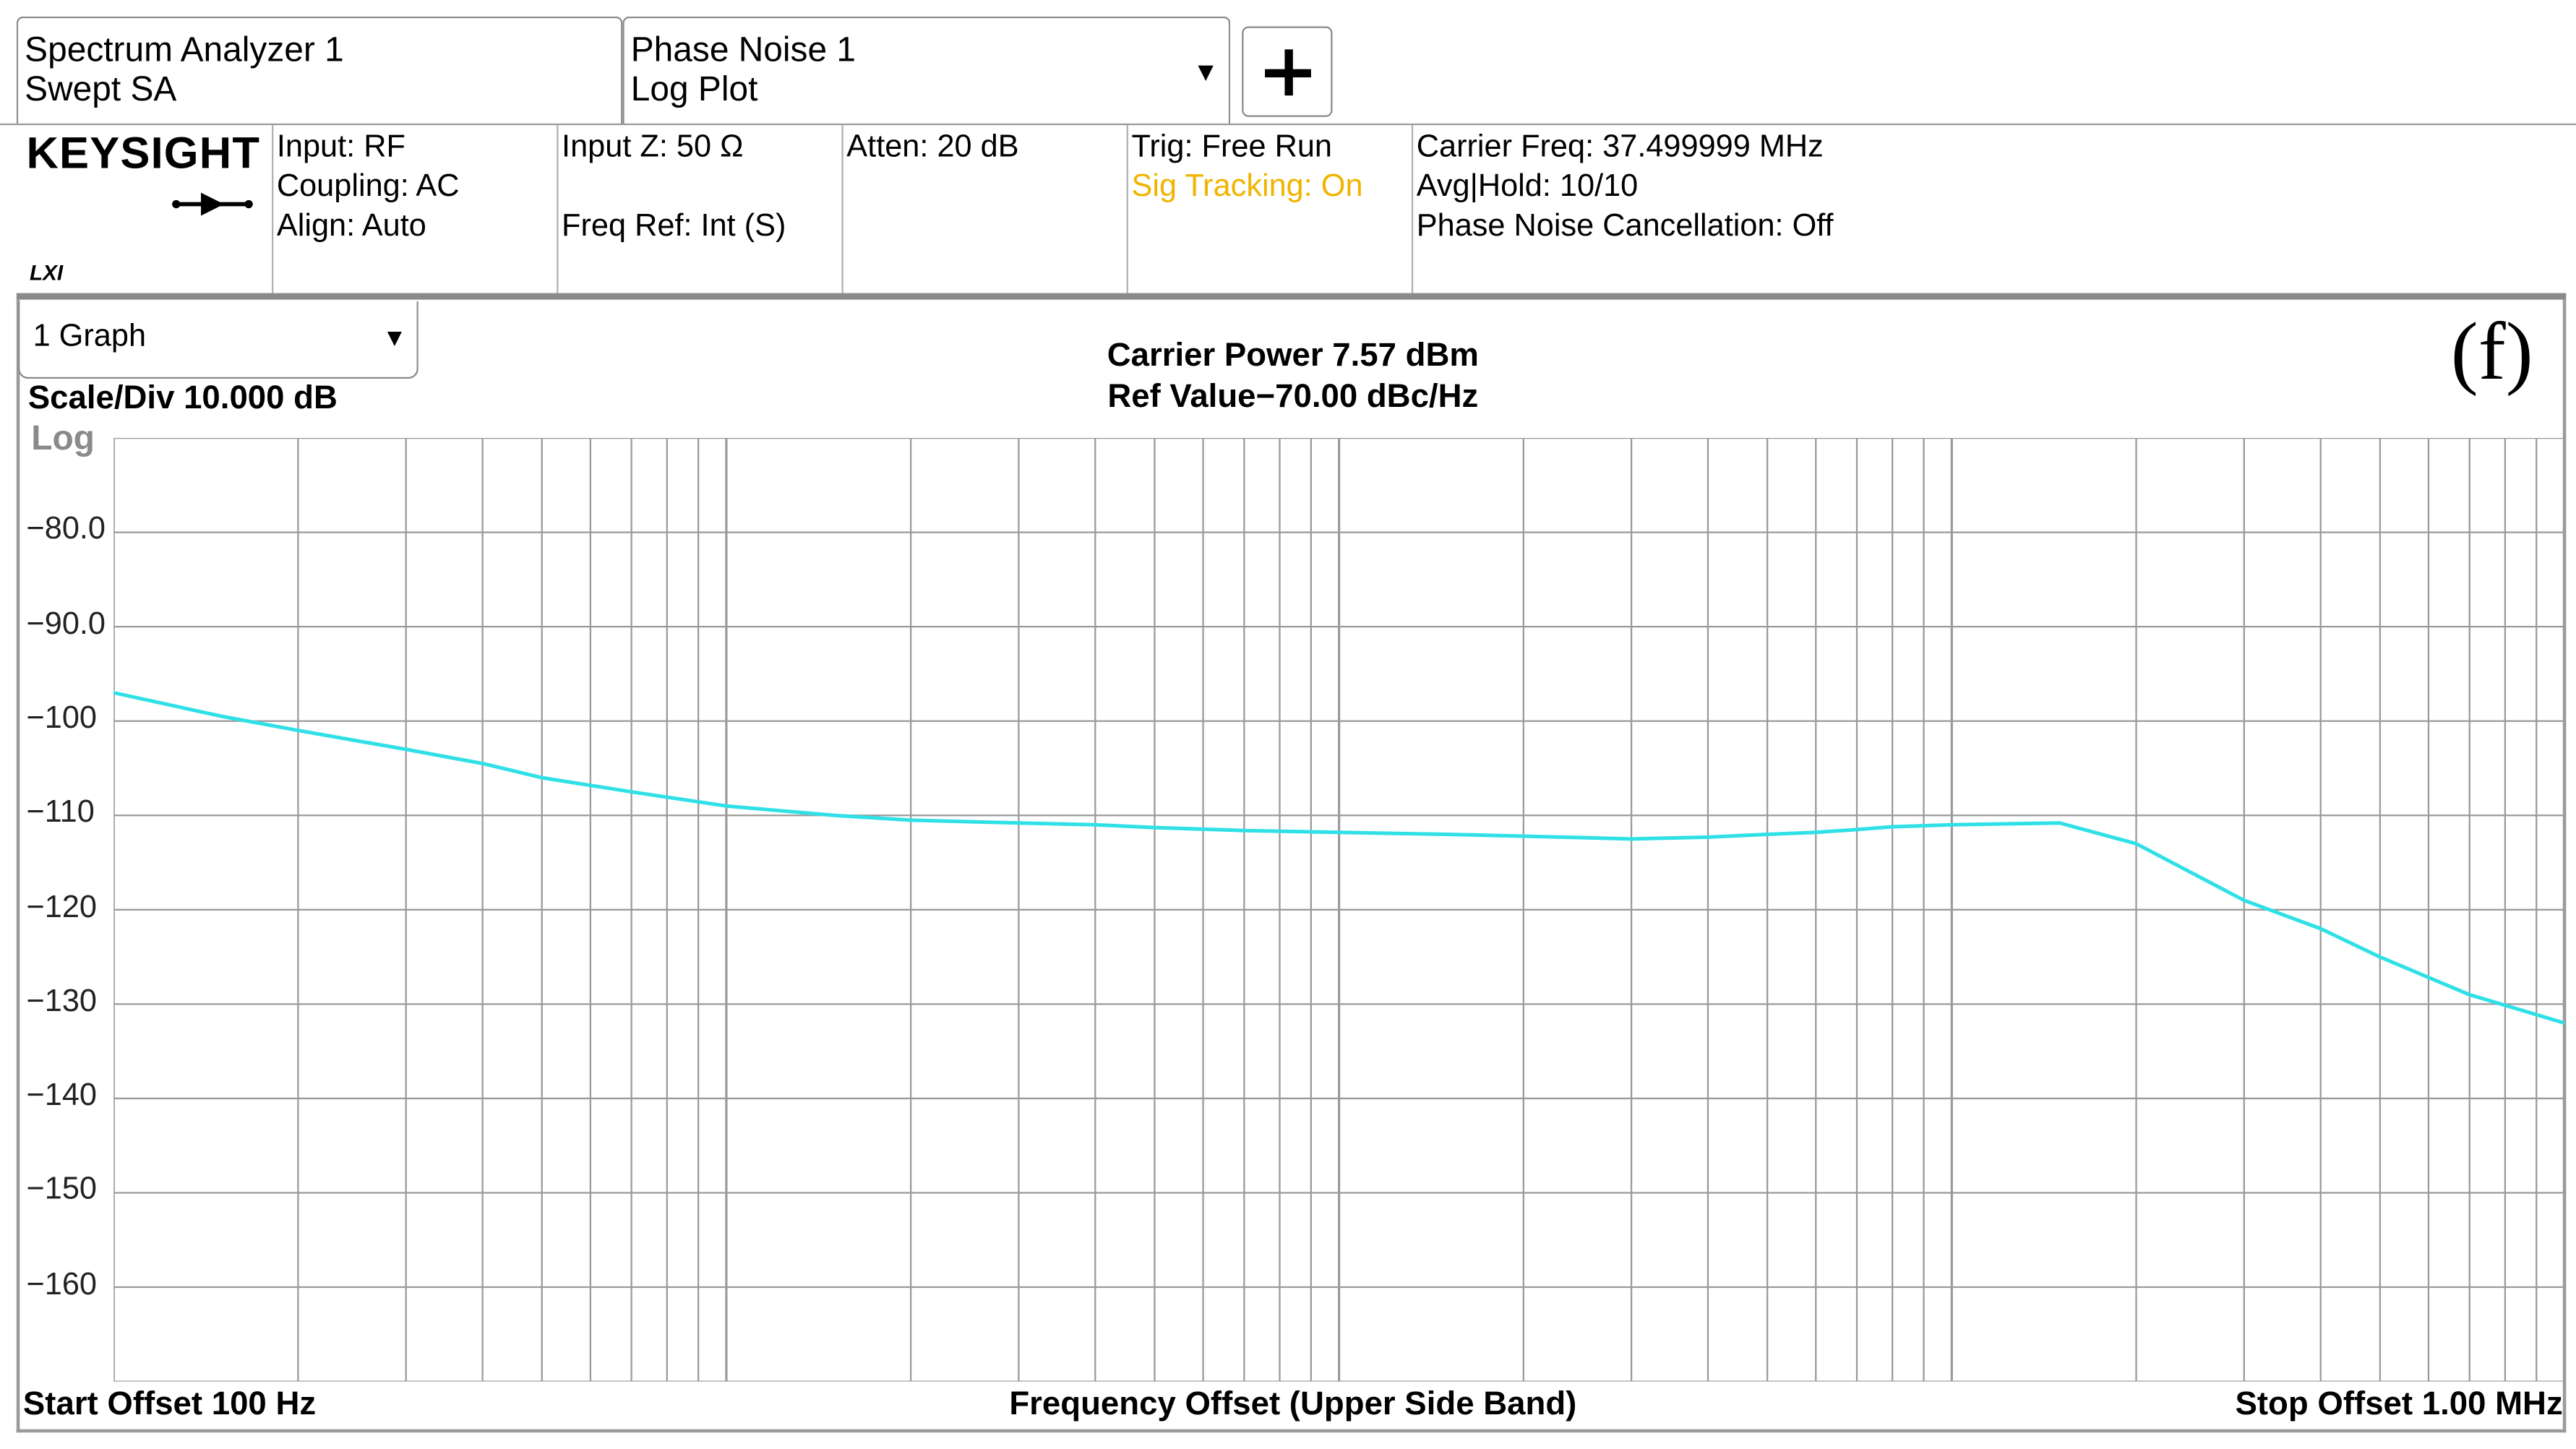  Describe the element at coordinates (62, 1190) in the screenshot. I see `y-tick-label: −150` at that location.